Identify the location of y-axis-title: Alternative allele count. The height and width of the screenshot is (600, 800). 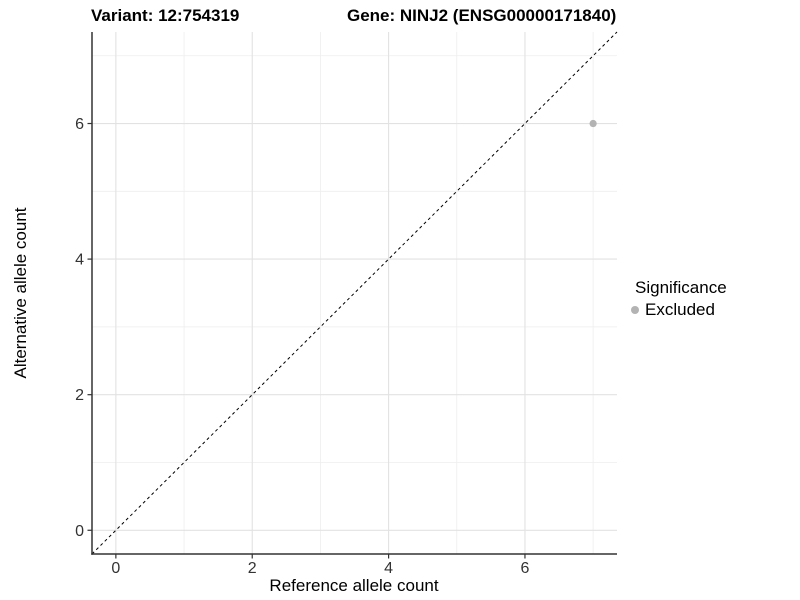
(20, 293).